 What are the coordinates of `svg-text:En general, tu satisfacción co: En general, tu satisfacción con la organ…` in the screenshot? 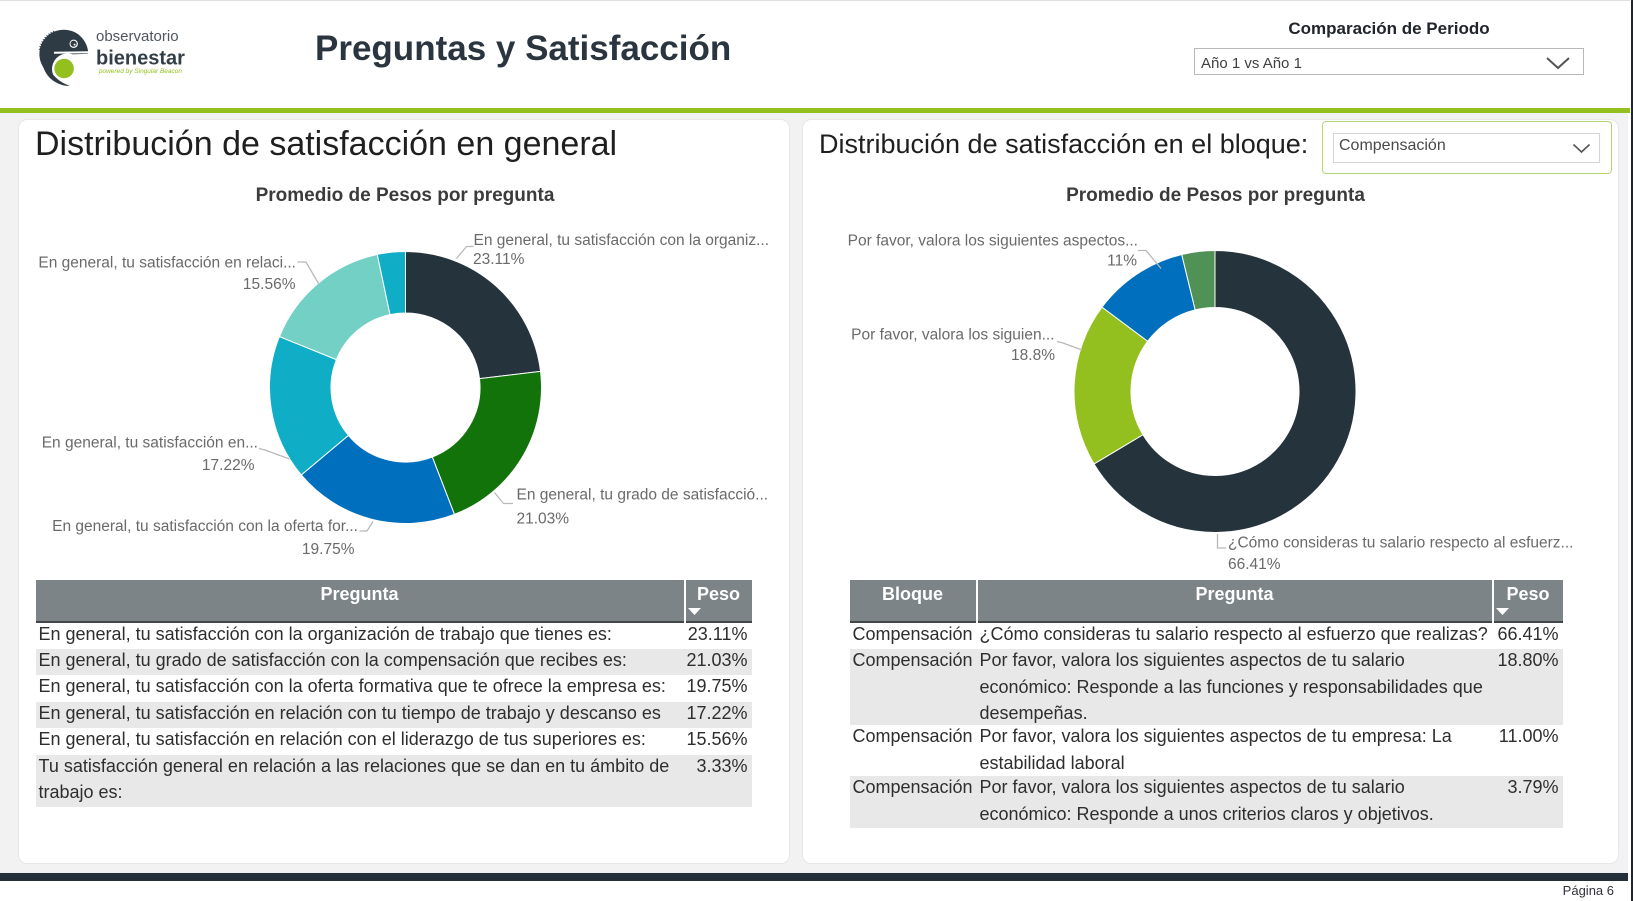 It's located at (622, 240).